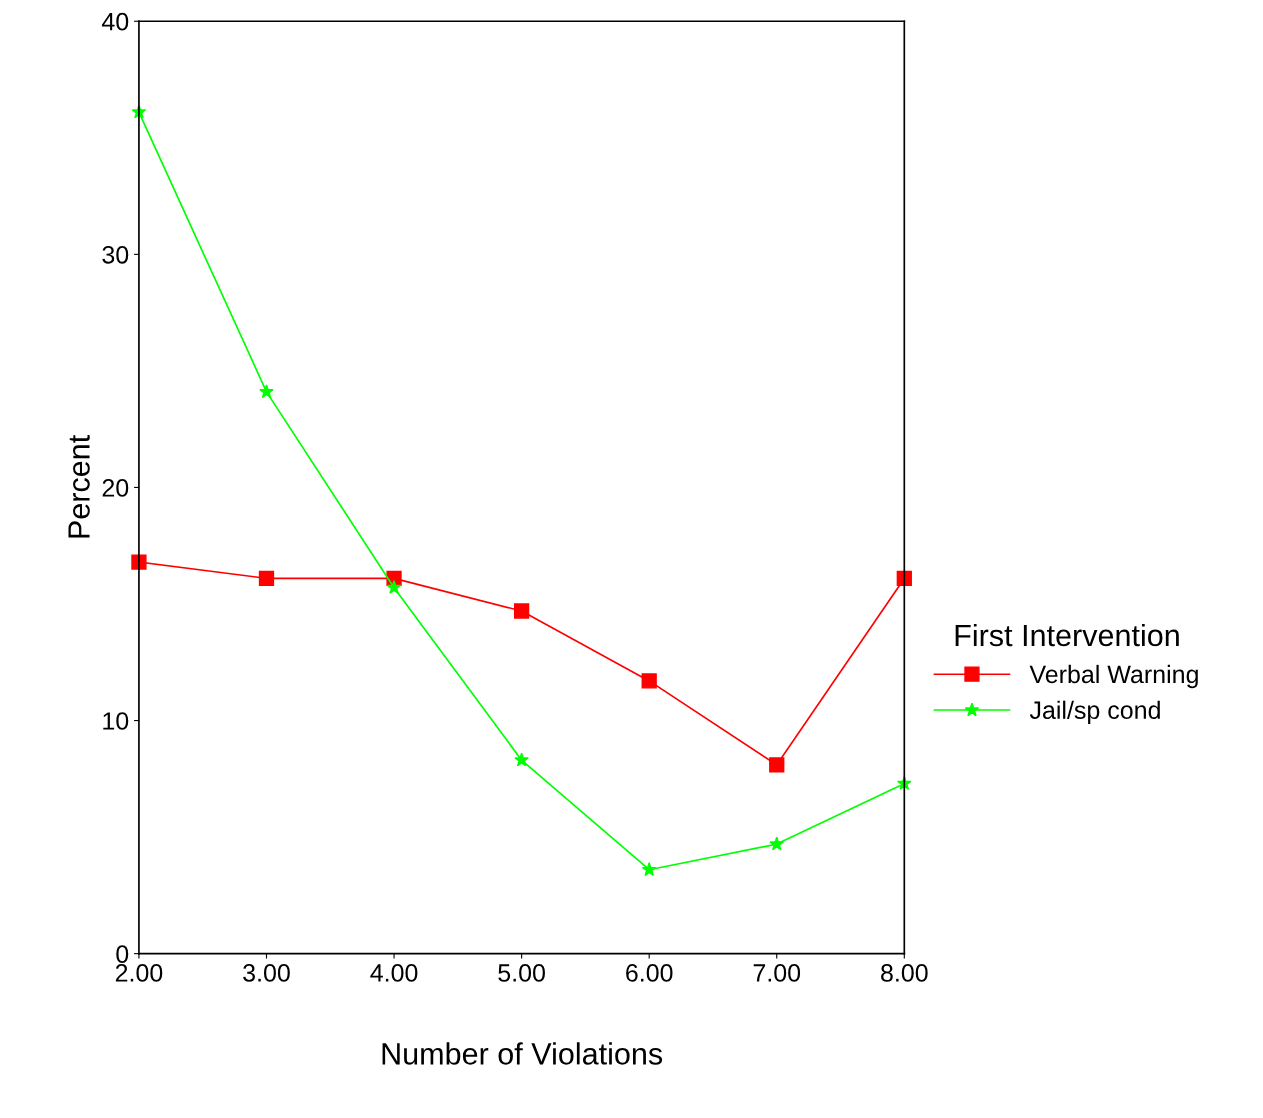 This screenshot has width=1263, height=1118. I want to click on x-tick-label: 4.00, so click(394, 973).